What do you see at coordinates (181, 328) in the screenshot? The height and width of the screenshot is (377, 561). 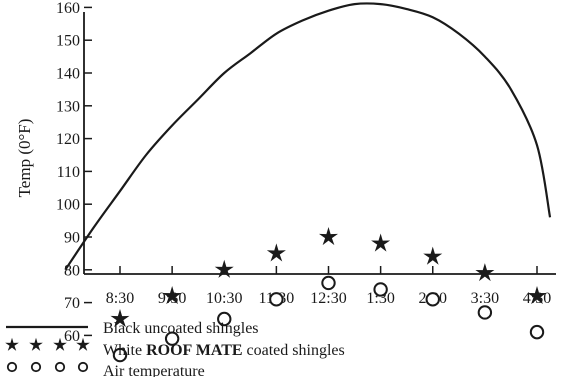 I see `legend-label-black-shingles: Black uncoated shingles` at bounding box center [181, 328].